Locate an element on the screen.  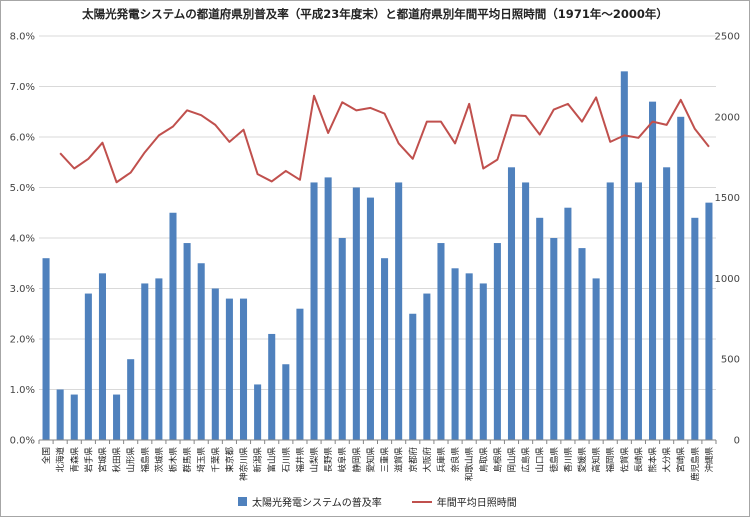
right-axis-tick-labels: 0 500 1000 1500 2000 2500 is located at coordinates (727, 239).